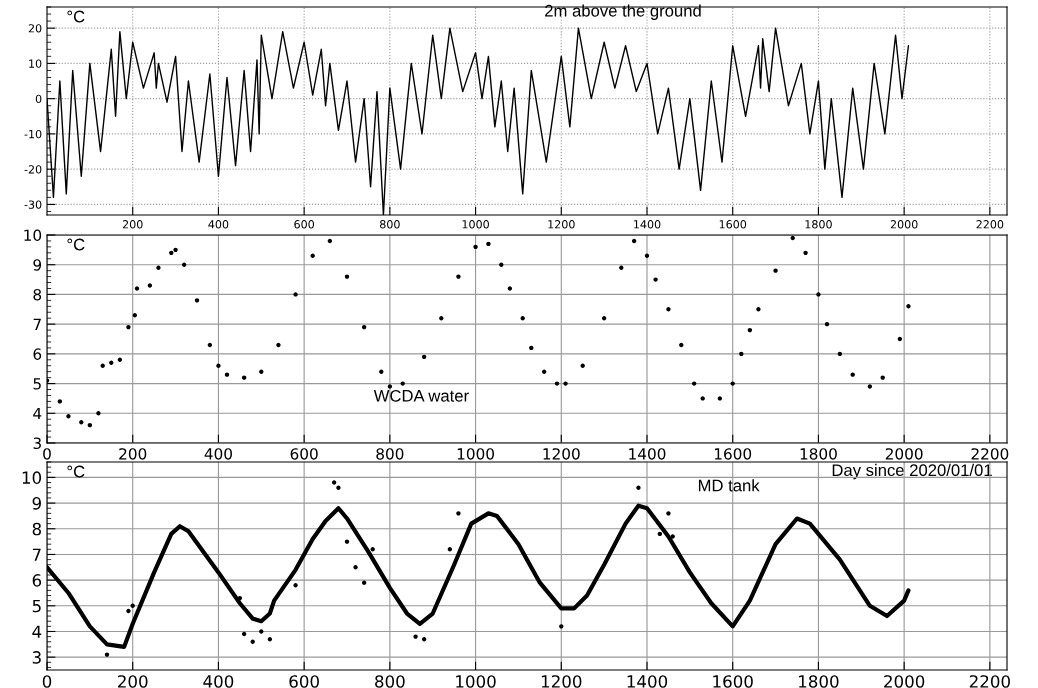 This screenshot has width=1038, height=688. What do you see at coordinates (33, 134) in the screenshot?
I see `y-tick-label: -10` at bounding box center [33, 134].